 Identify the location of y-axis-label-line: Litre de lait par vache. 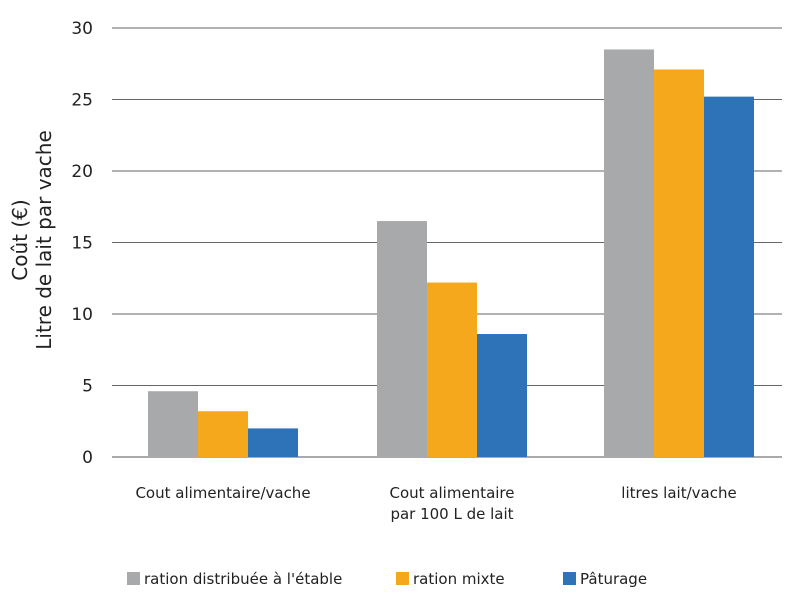
(44, 240).